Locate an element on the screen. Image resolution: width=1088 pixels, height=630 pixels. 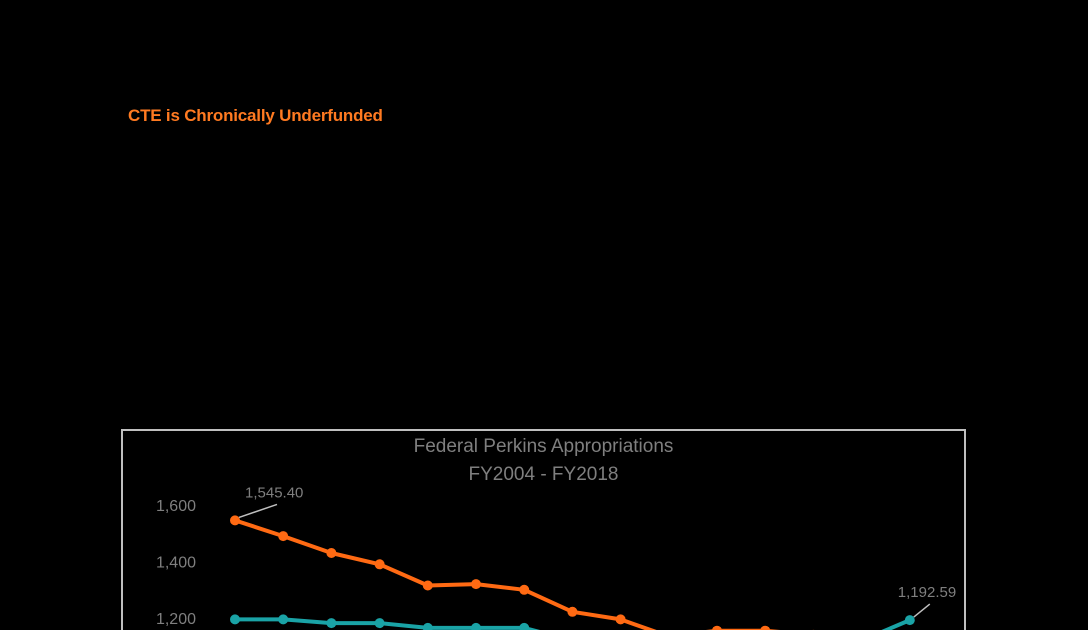
y-tick-label: 1,400 is located at coordinates (176, 563).